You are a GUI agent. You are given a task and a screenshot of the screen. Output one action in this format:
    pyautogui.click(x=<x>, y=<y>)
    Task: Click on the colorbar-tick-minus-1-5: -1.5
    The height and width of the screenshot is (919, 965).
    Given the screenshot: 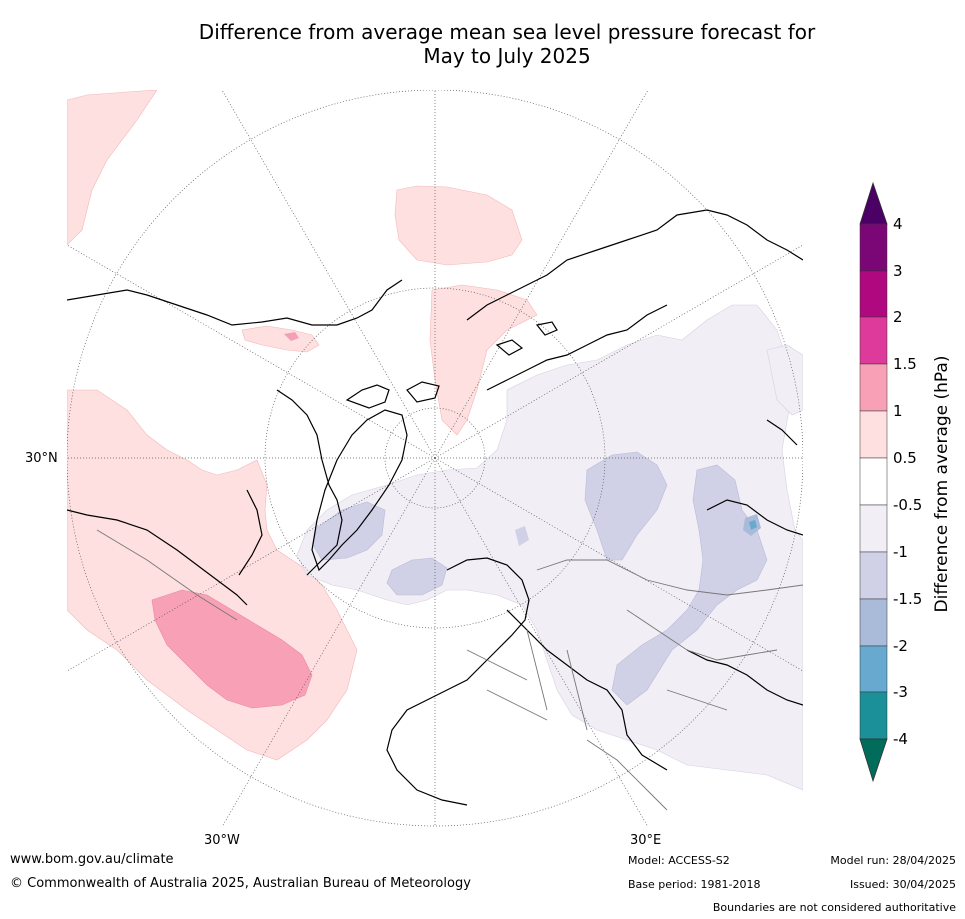 What is the action you would take?
    pyautogui.click(x=908, y=599)
    